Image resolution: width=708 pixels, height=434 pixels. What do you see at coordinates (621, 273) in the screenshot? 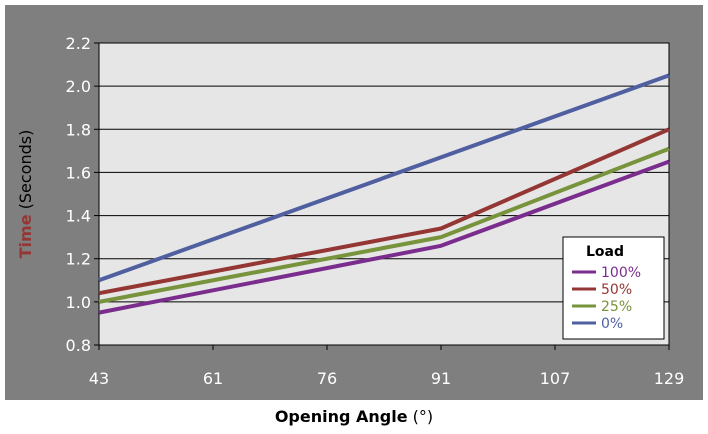
I see `legend-label: 100%` at bounding box center [621, 273].